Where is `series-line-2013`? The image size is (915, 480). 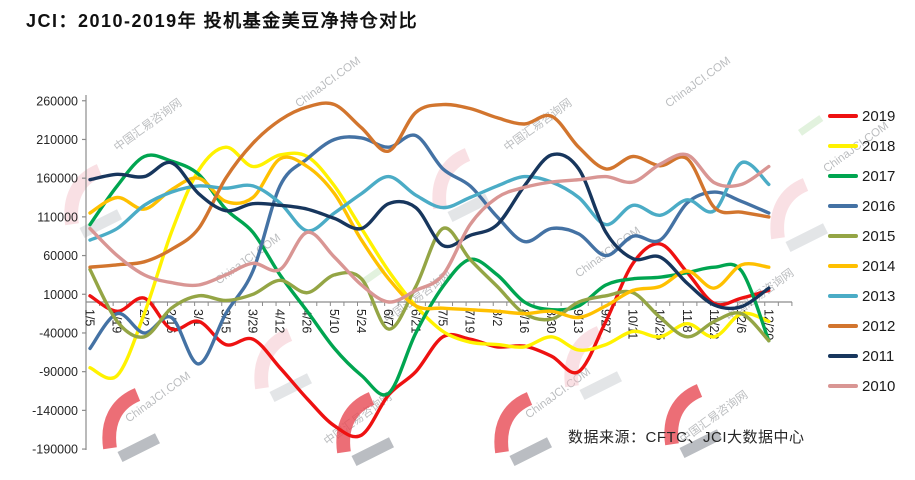 series-line-2013 is located at coordinates (429, 201).